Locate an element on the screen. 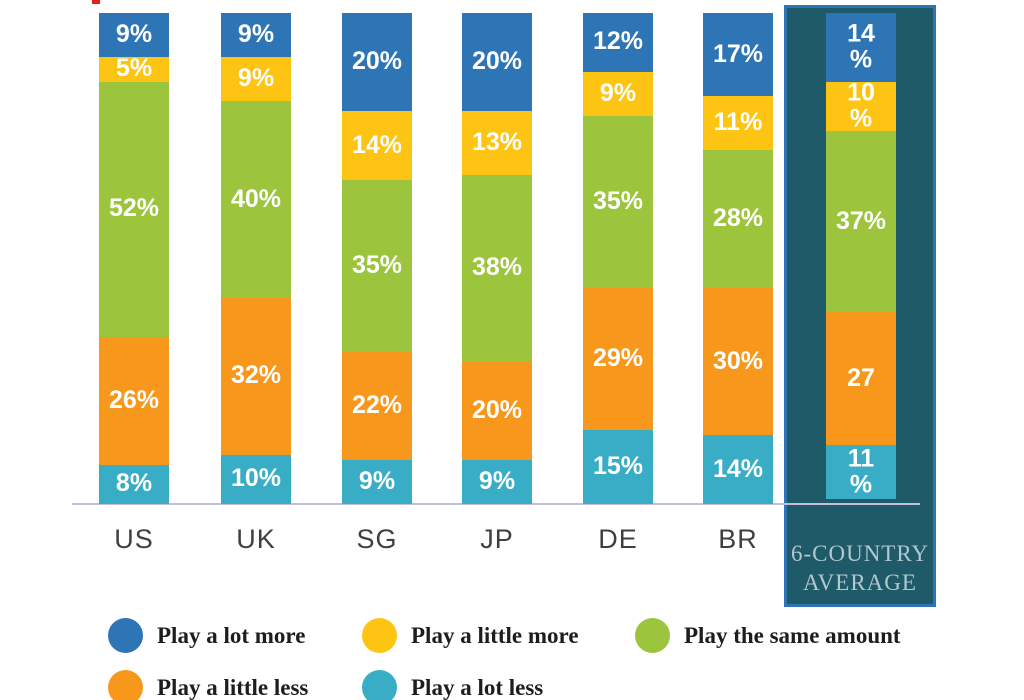  bar-segment: 40% is located at coordinates (256, 199).